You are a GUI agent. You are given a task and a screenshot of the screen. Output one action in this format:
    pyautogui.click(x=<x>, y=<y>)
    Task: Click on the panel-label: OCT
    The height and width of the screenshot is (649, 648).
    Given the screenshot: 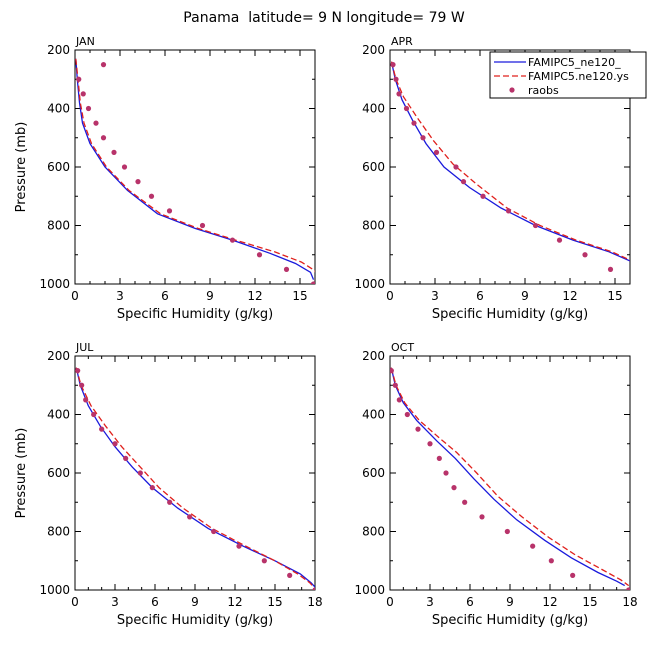 What is the action you would take?
    pyautogui.click(x=402, y=347)
    